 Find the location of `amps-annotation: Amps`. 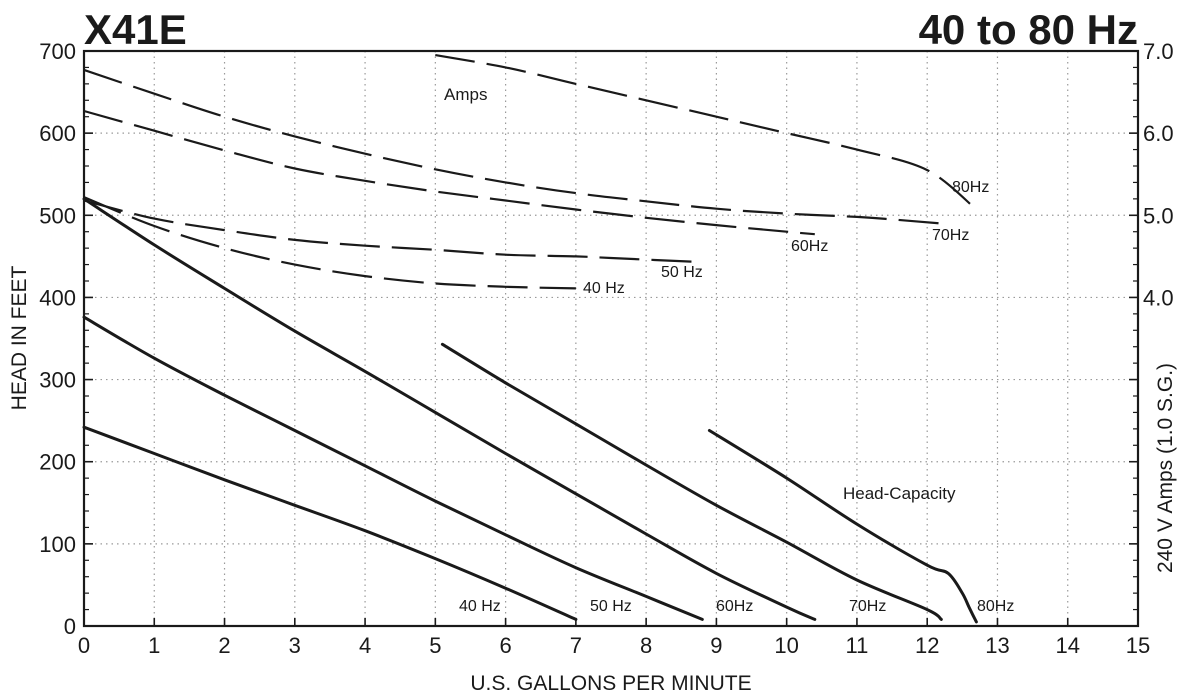

amps-annotation: Amps is located at coordinates (465, 94).